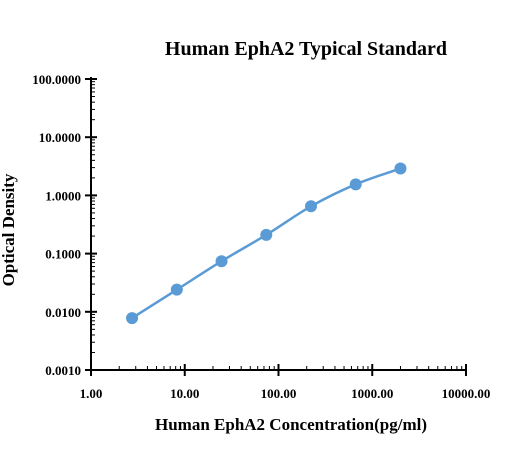 The image size is (524, 471). What do you see at coordinates (91, 393) in the screenshot?
I see `x-tick-label: 1.00` at bounding box center [91, 393].